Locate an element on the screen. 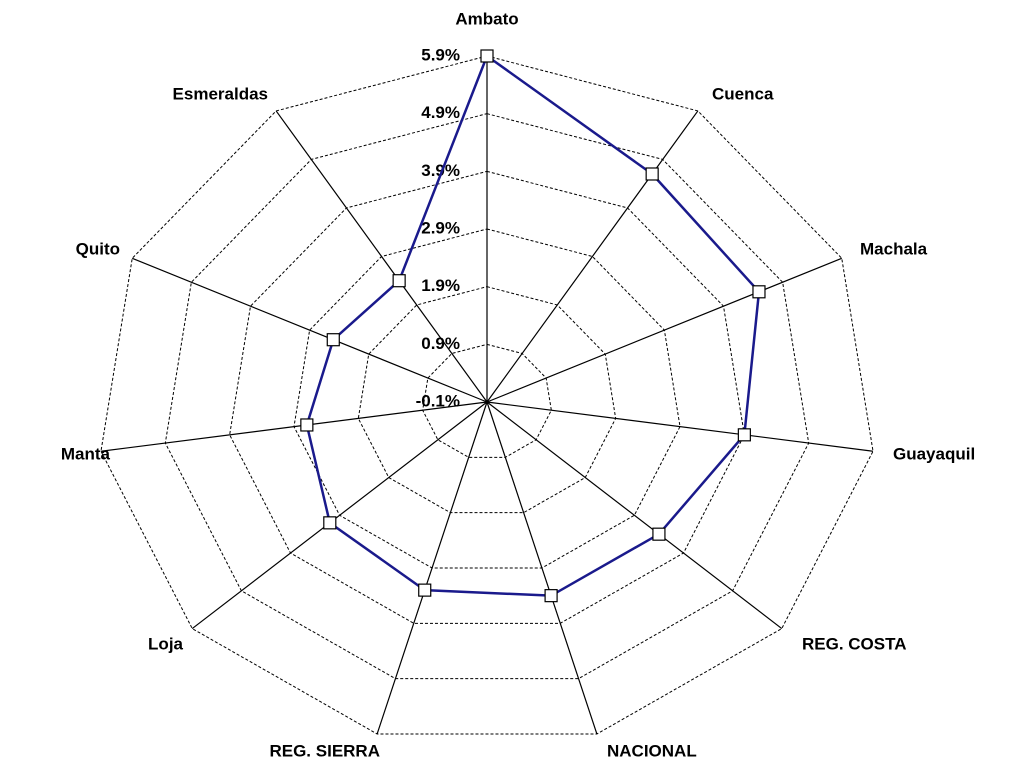  tick-label: 3.9% is located at coordinates (440, 170).